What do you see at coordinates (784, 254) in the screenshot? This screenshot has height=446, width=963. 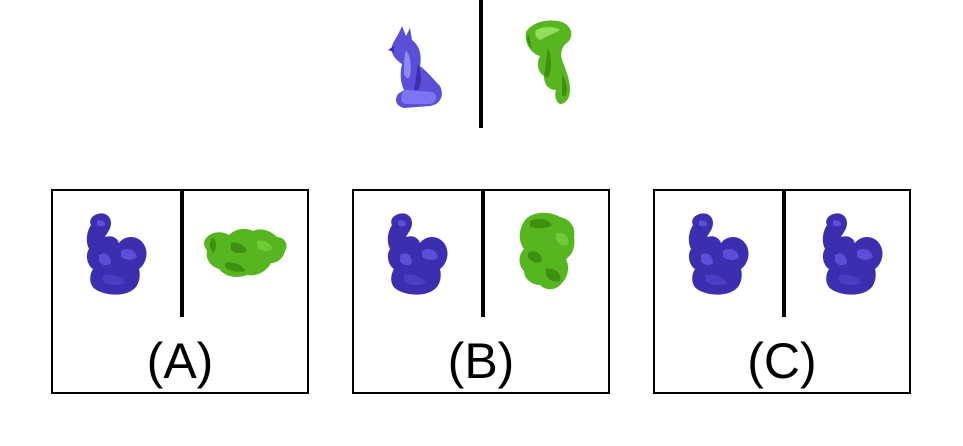 I see `option-c-divider` at bounding box center [784, 254].